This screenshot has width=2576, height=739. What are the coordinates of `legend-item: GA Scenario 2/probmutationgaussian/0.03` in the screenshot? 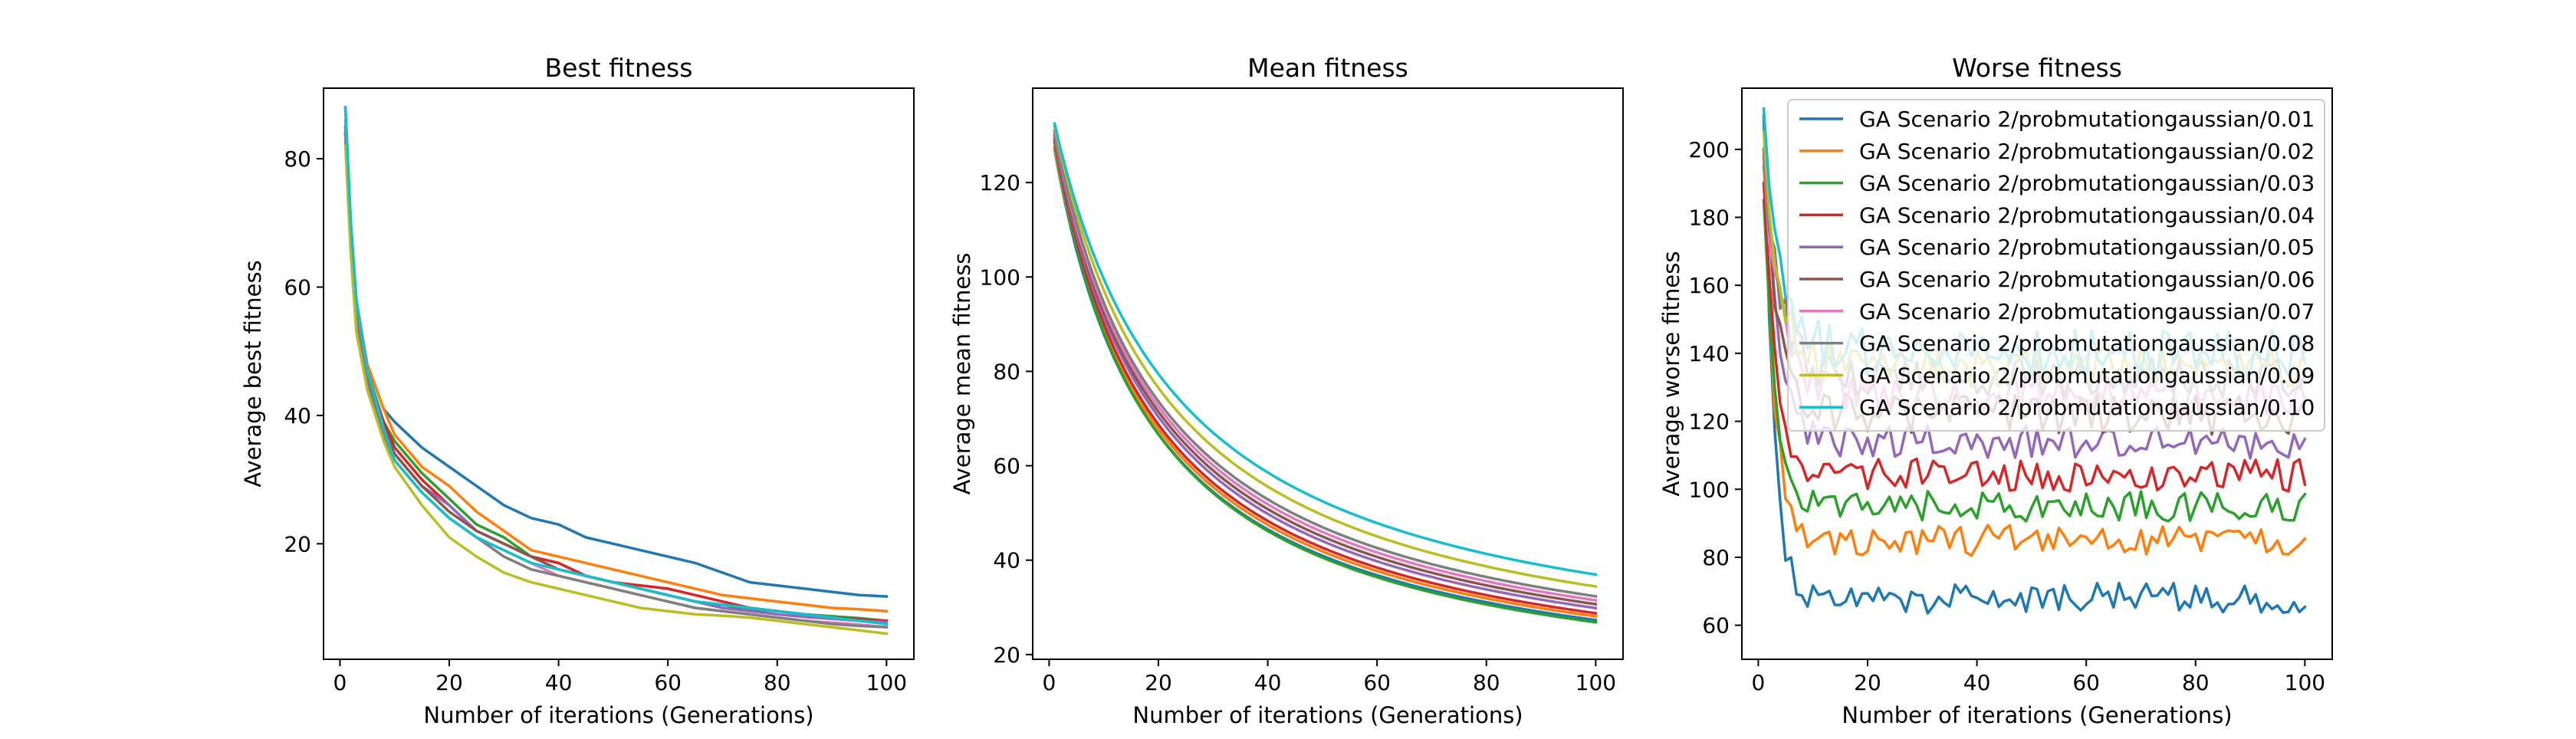 It's located at (2057, 183).